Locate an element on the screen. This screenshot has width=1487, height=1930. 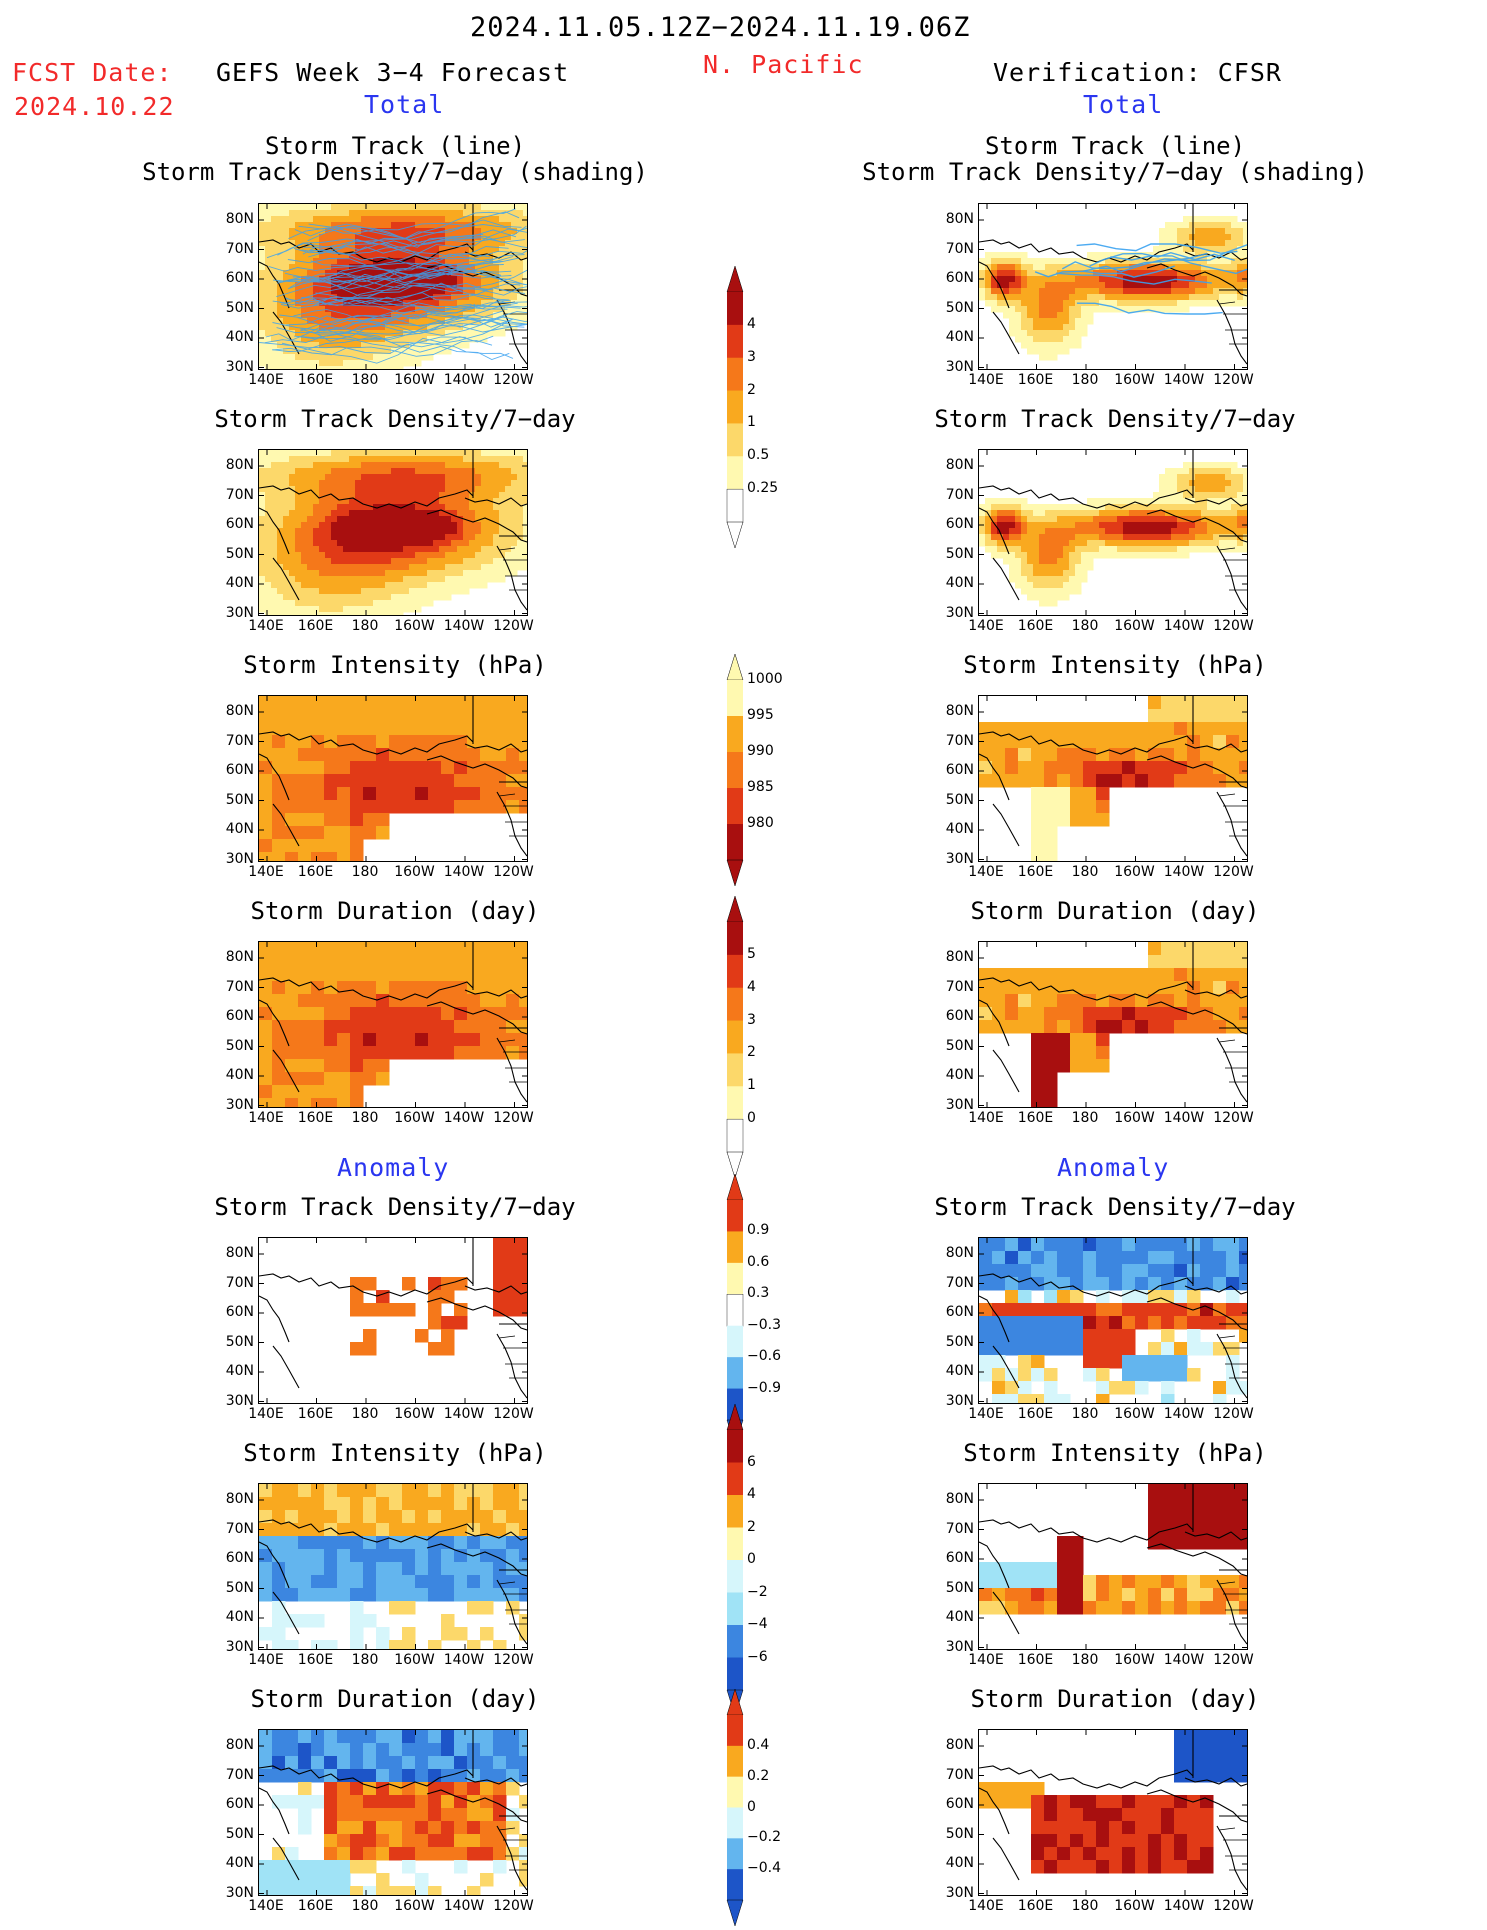
colorbar-label: 0.9 is located at coordinates (758, 1230).